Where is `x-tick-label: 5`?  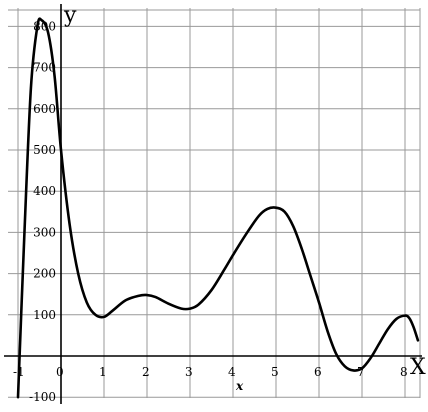 x-tick-label: 5 is located at coordinates (275, 372).